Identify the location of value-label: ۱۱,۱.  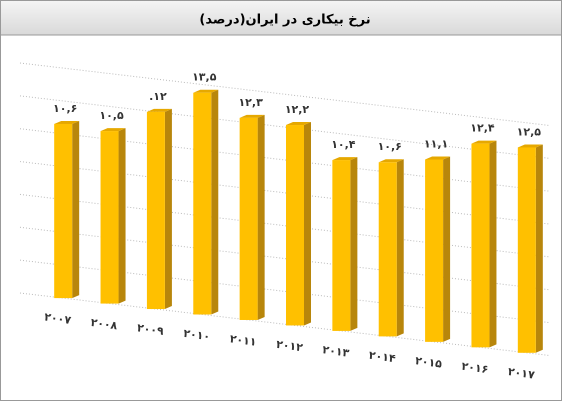
(436, 144).